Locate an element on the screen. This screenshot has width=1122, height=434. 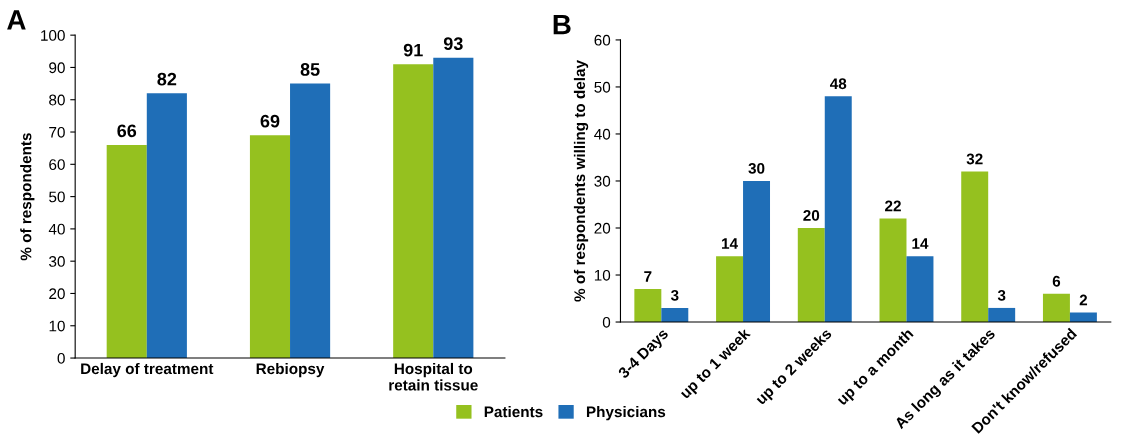
y-tick-label: 90 is located at coordinates (57, 68).